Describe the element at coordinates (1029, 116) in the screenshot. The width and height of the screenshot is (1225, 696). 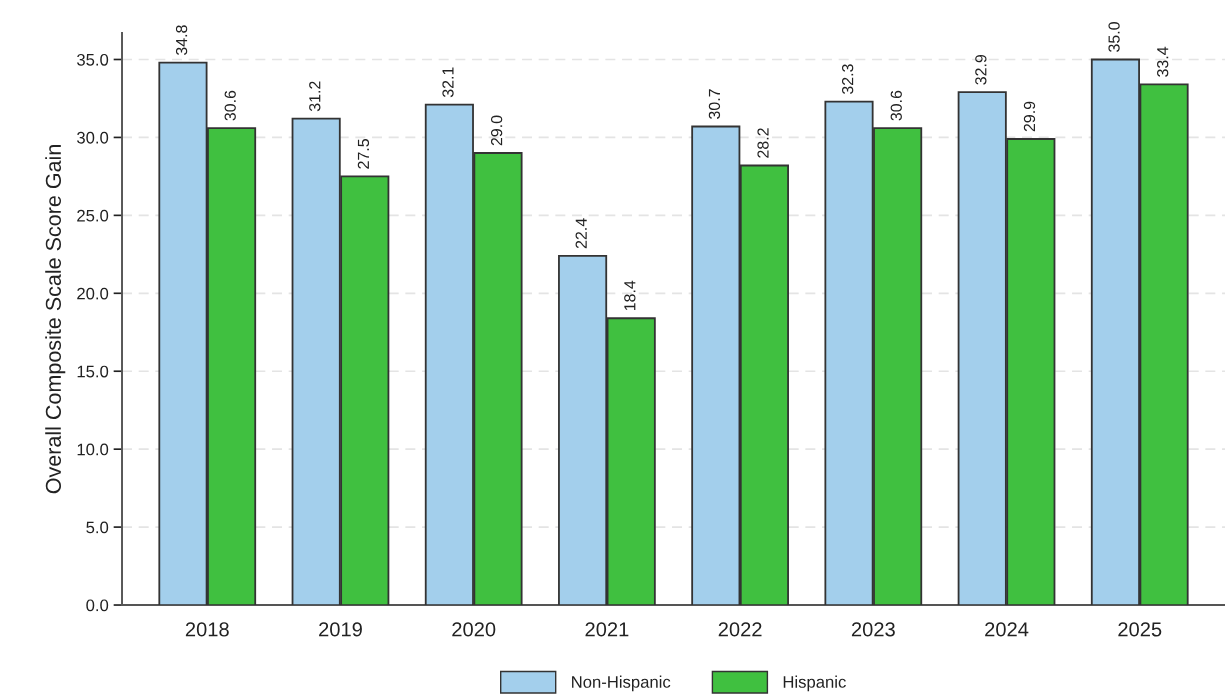
I see `data-label: 29.9` at that location.